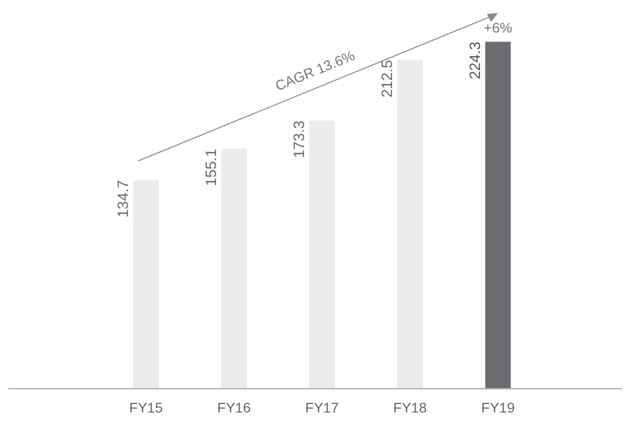 This screenshot has height=435, width=629. Describe the element at coordinates (410, 407) in the screenshot. I see `x-tick-label: FY18` at that location.